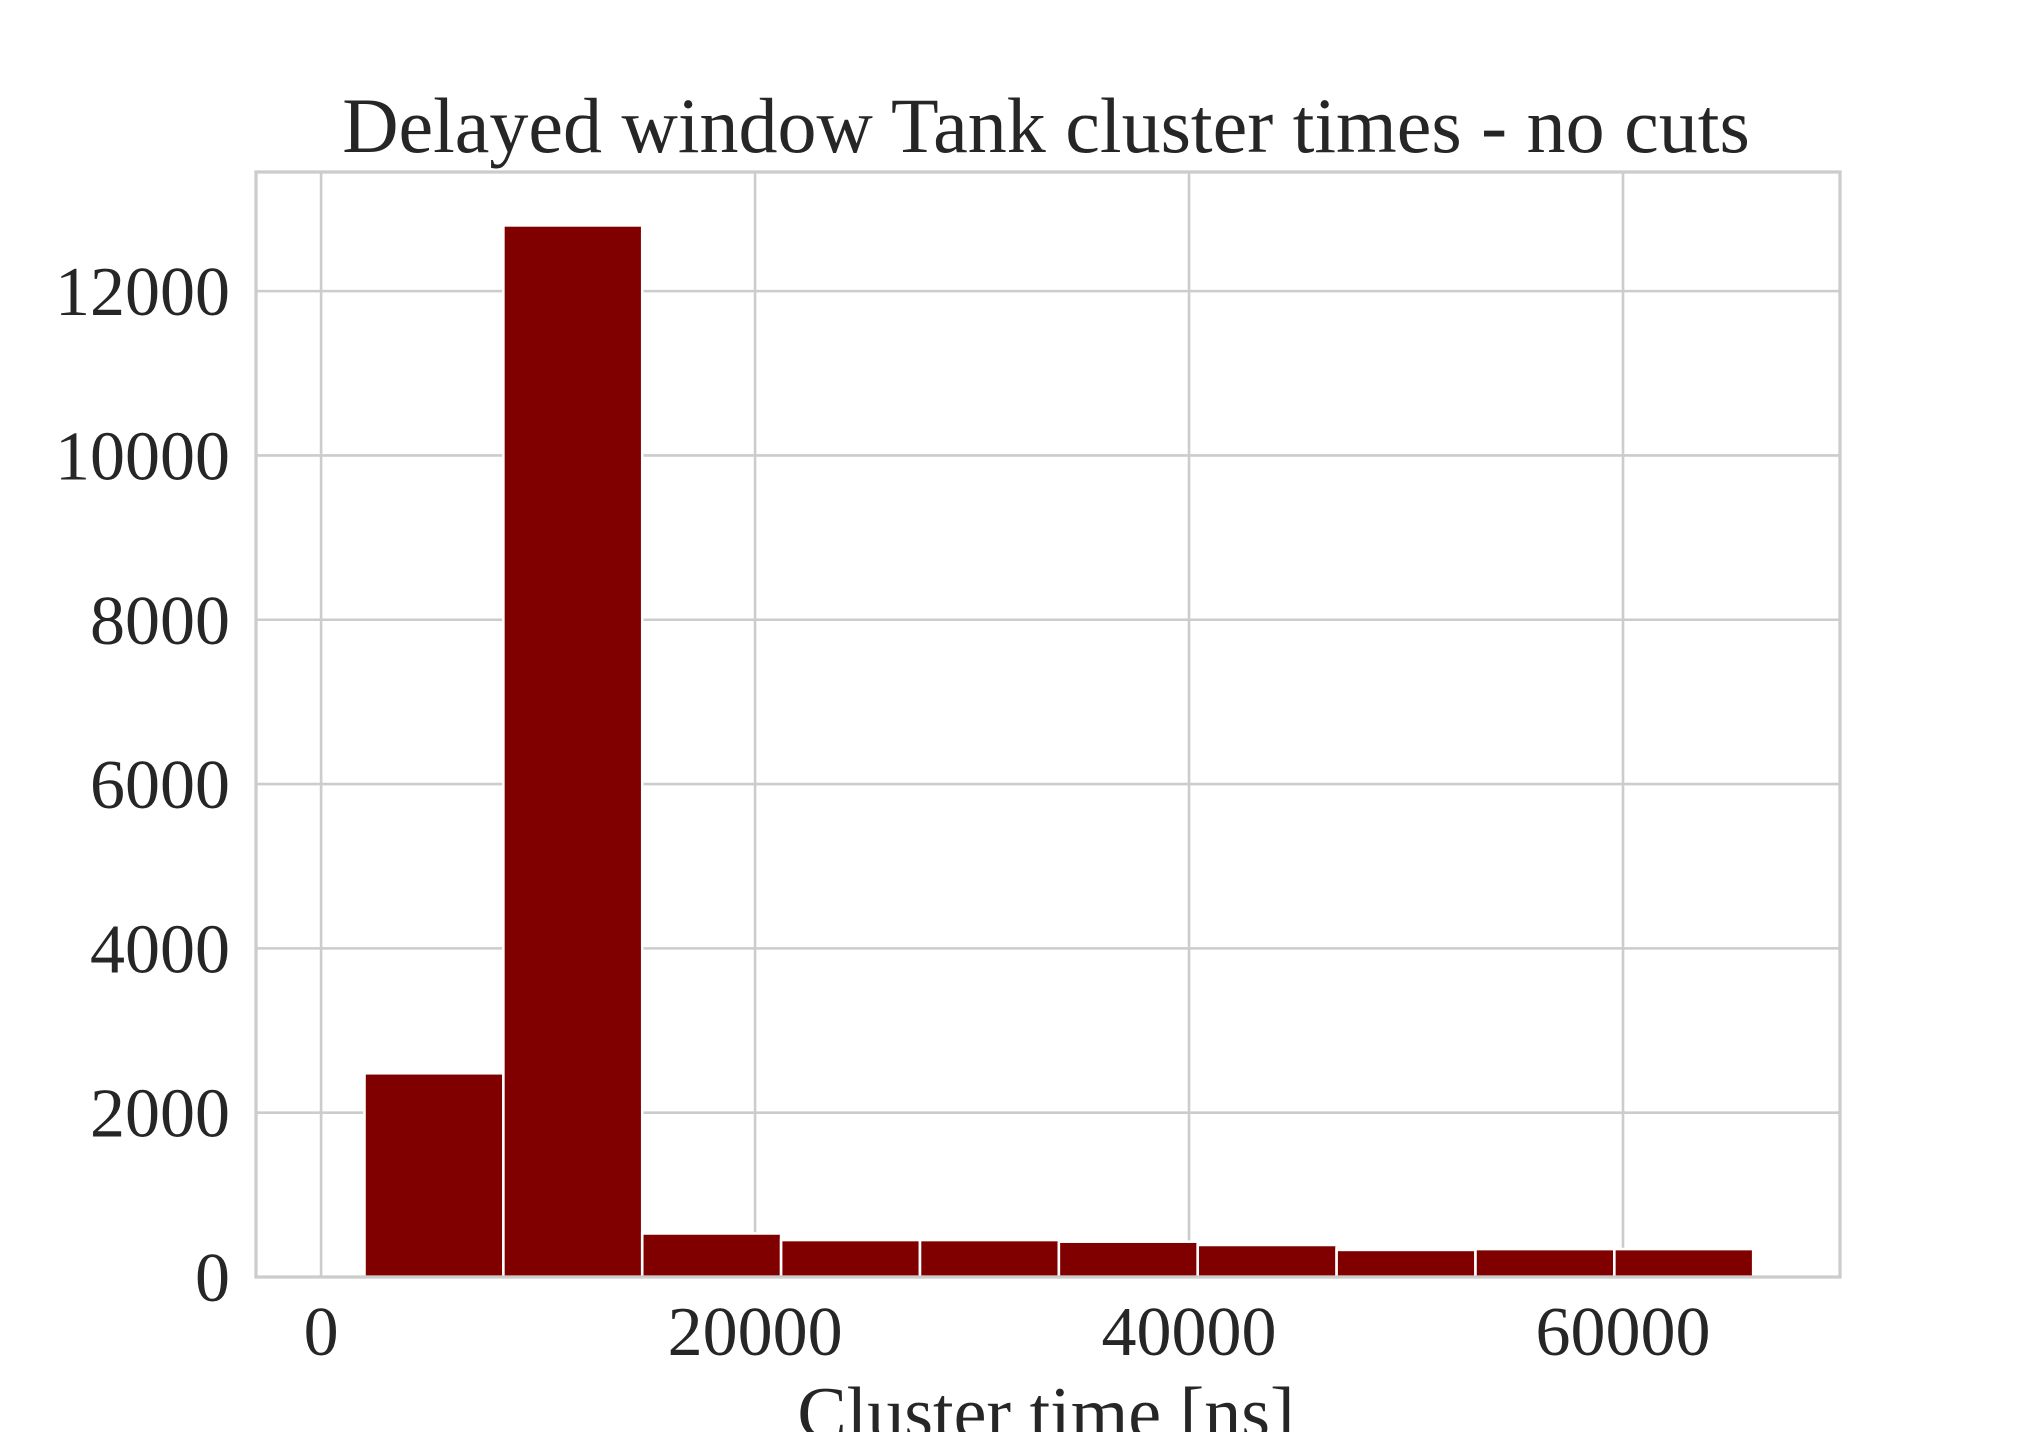 Image resolution: width=2042 pixels, height=1432 pixels. What do you see at coordinates (1189, 1332) in the screenshot?
I see `x-tick-label: 40000` at bounding box center [1189, 1332].